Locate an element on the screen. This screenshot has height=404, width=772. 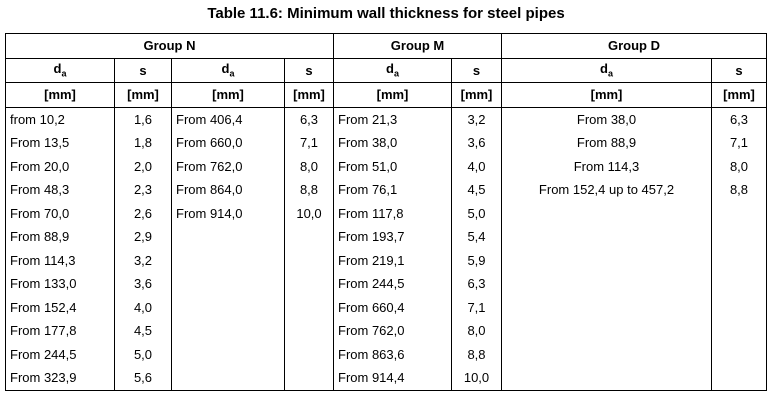
table-row: From 70,0 2,6 From 914,0 10,0 From 117,8 5,0 is located at coordinates (386, 213).